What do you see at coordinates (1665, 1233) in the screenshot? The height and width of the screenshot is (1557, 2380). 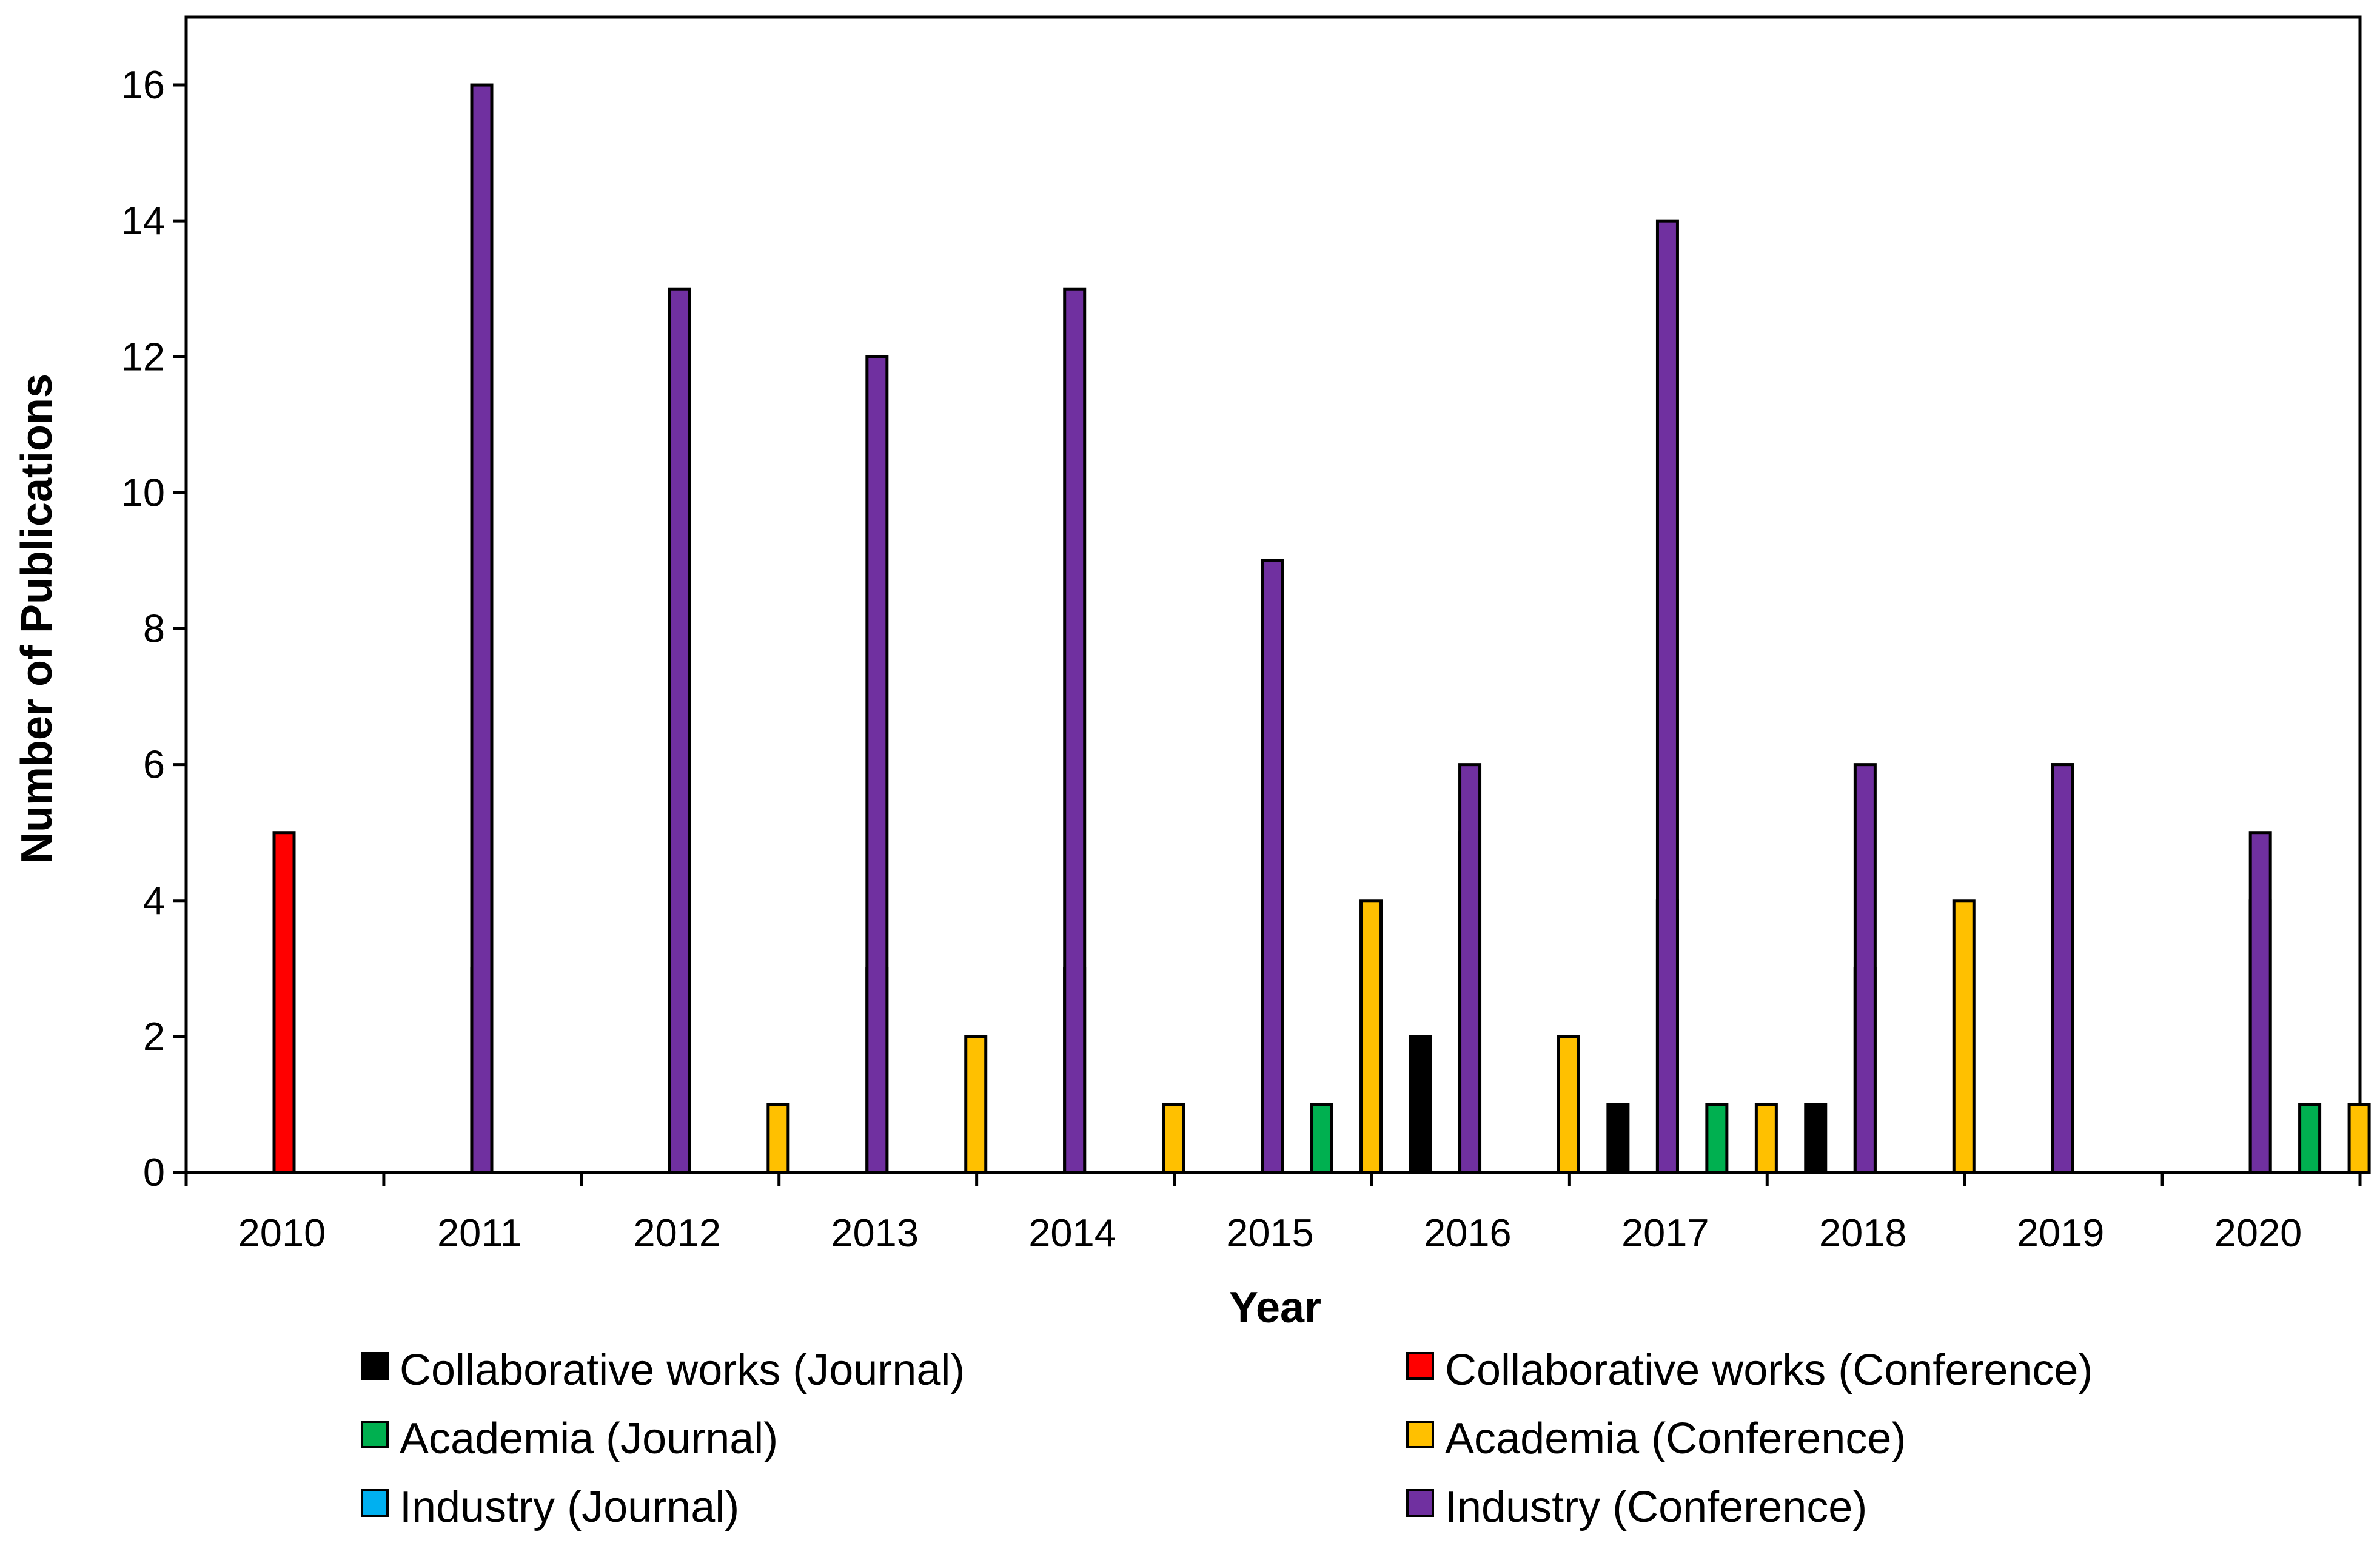 I see `x-tick-label: 2017` at bounding box center [1665, 1233].